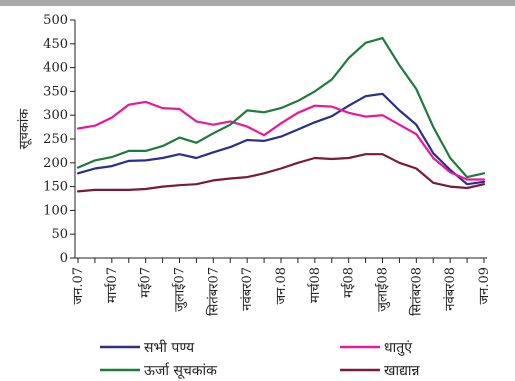 The height and width of the screenshot is (381, 515). Describe the element at coordinates (55, 210) in the screenshot. I see `y-tick-label: 100` at that location.